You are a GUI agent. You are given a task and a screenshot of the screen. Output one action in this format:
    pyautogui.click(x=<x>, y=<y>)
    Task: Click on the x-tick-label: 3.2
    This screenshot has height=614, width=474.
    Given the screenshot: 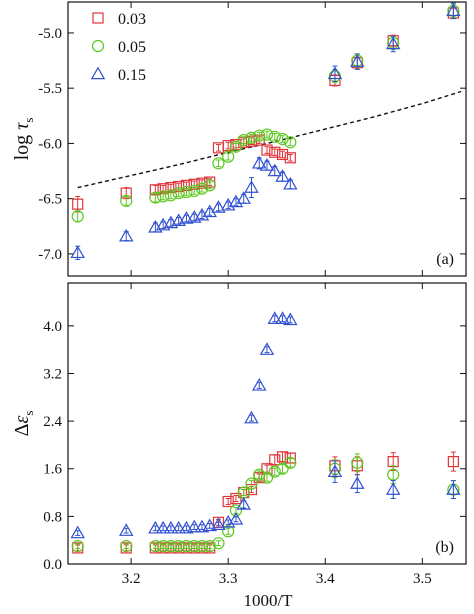 What is the action you would take?
    pyautogui.click(x=131, y=579)
    